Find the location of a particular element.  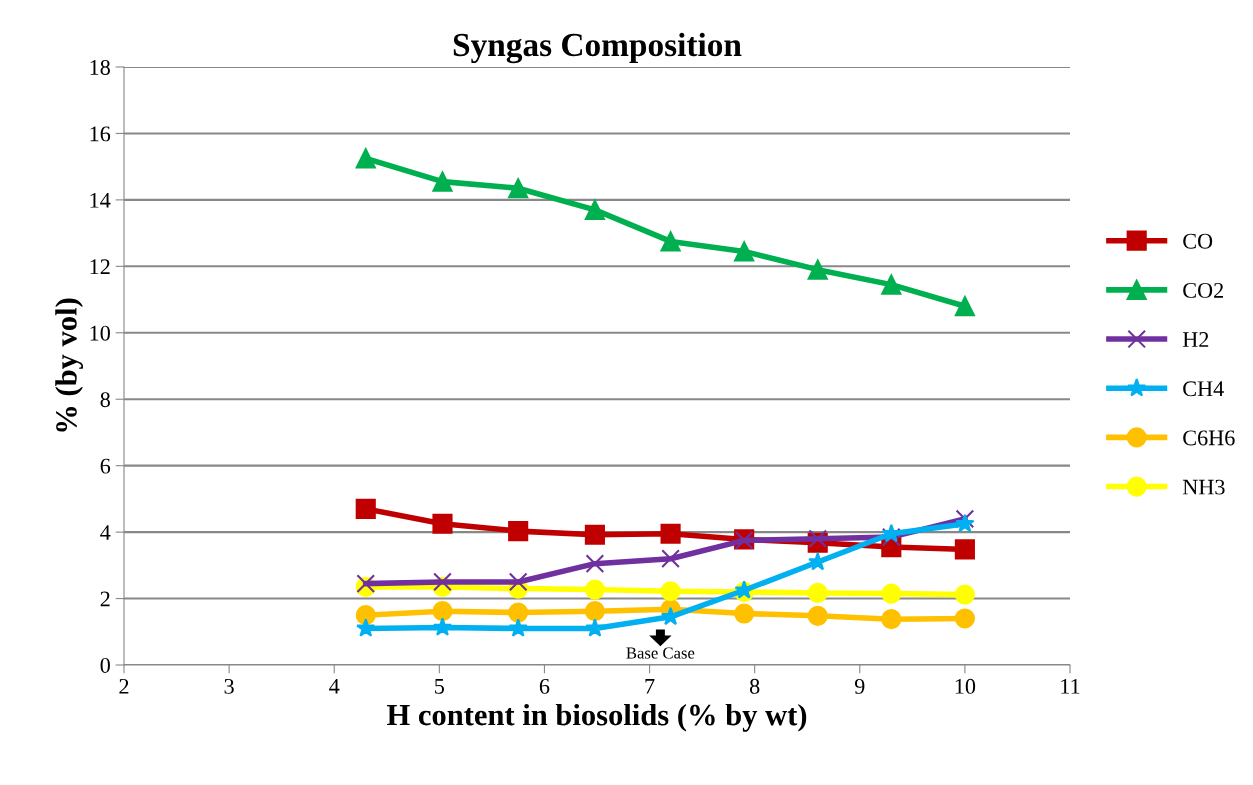

x-tick-label: 8 is located at coordinates (754, 686).